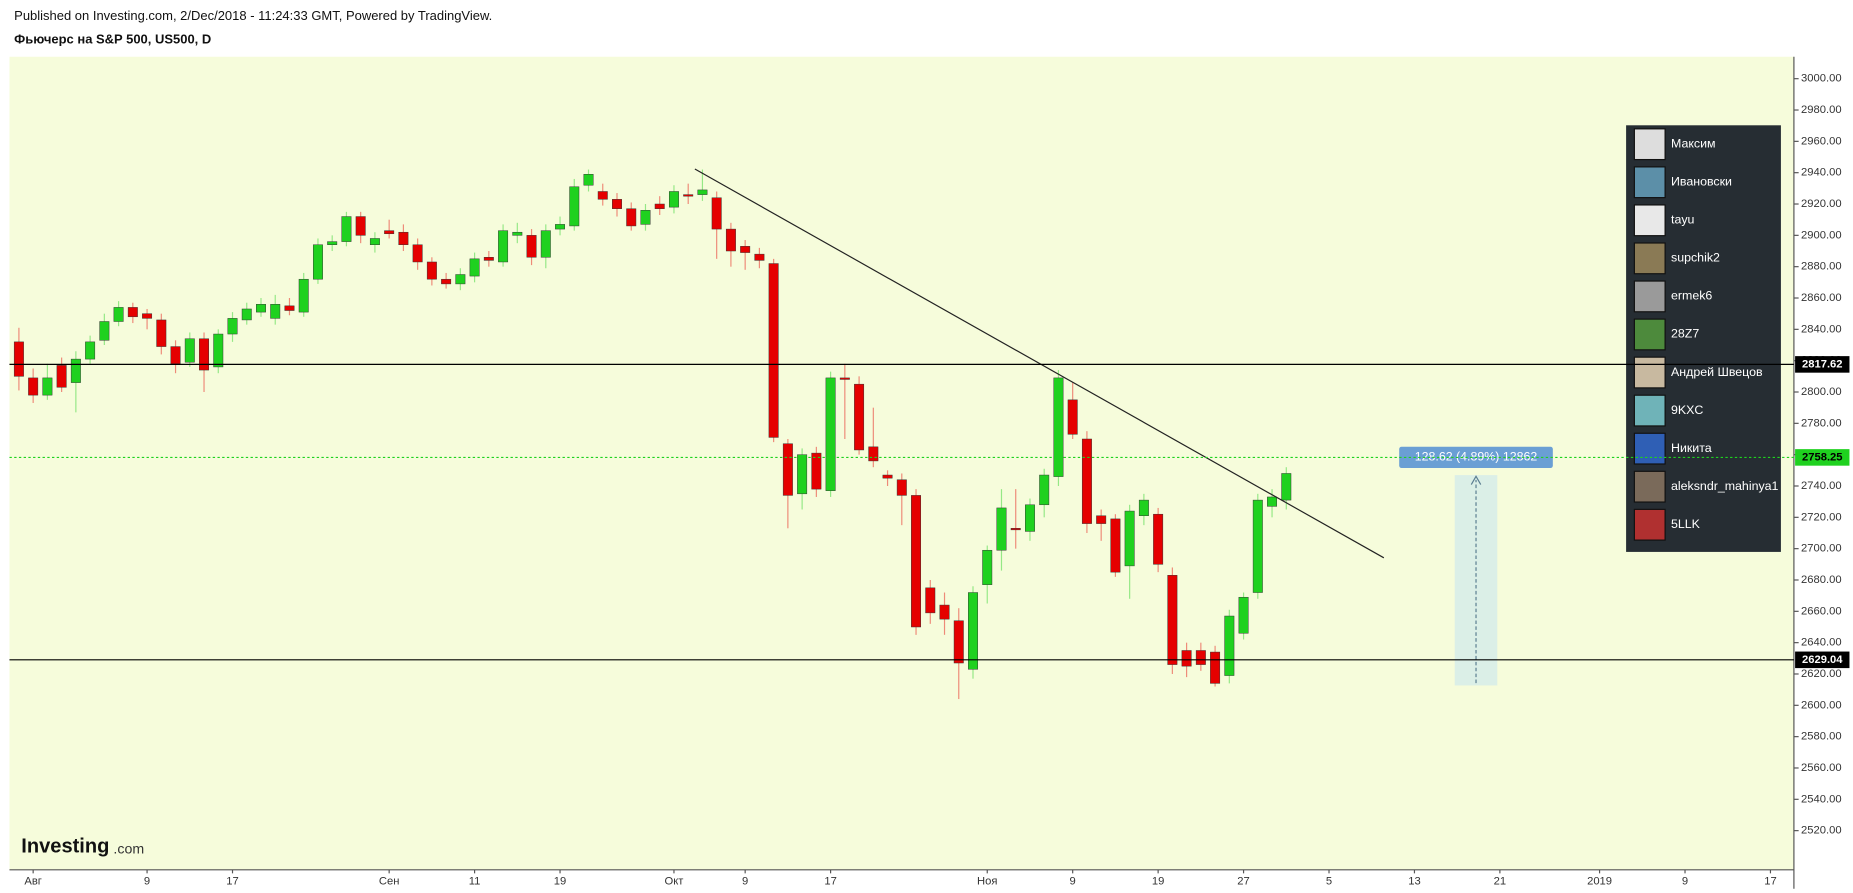  Describe the element at coordinates (1685, 334) in the screenshot. I see `user-name: 28Z7` at that location.